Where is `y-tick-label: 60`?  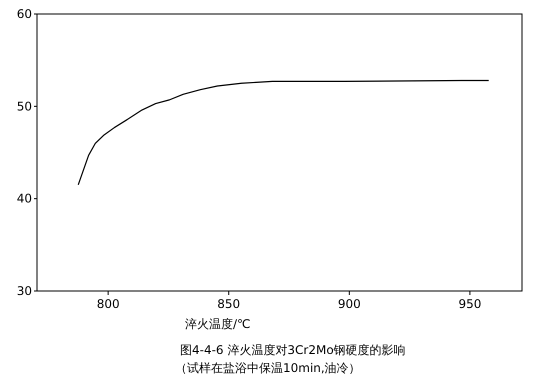 y-tick-label: 60 is located at coordinates (24, 14).